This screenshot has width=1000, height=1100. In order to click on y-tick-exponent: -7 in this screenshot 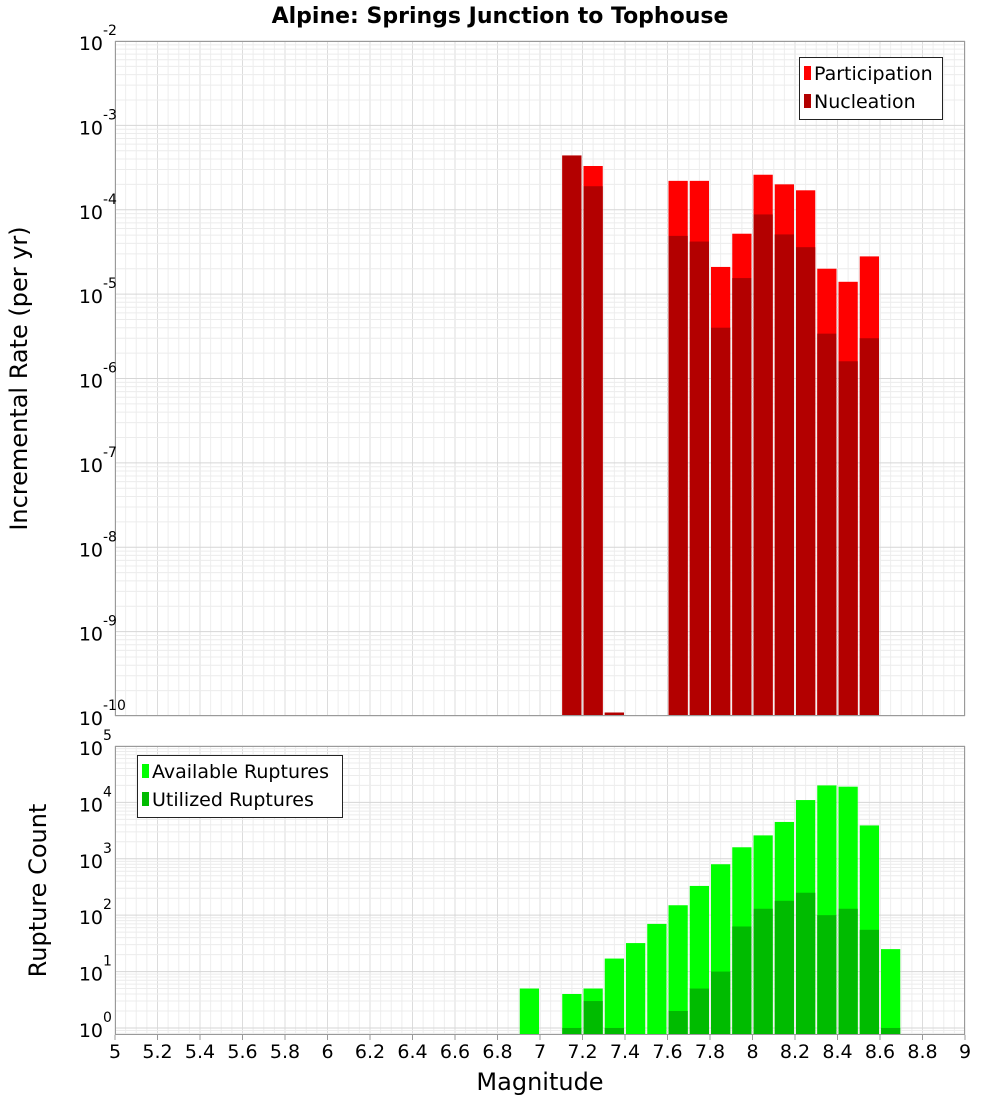, I will do `click(110, 453)`.